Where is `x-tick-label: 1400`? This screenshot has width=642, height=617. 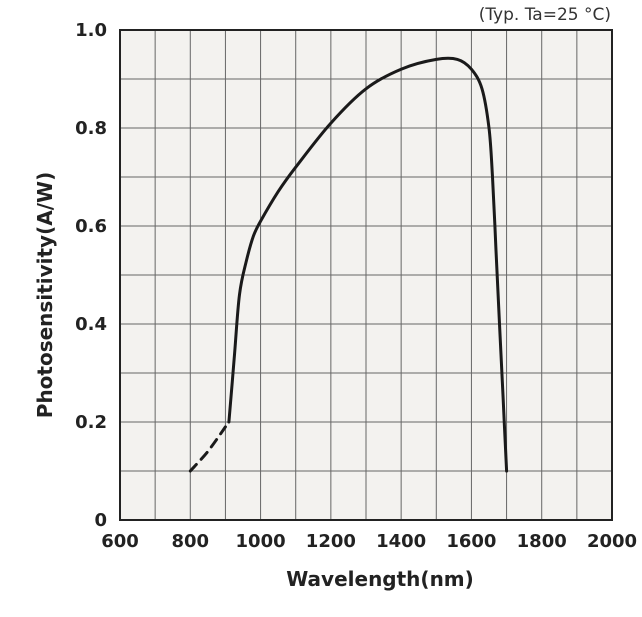
x-tick-label: 1400 is located at coordinates (401, 541).